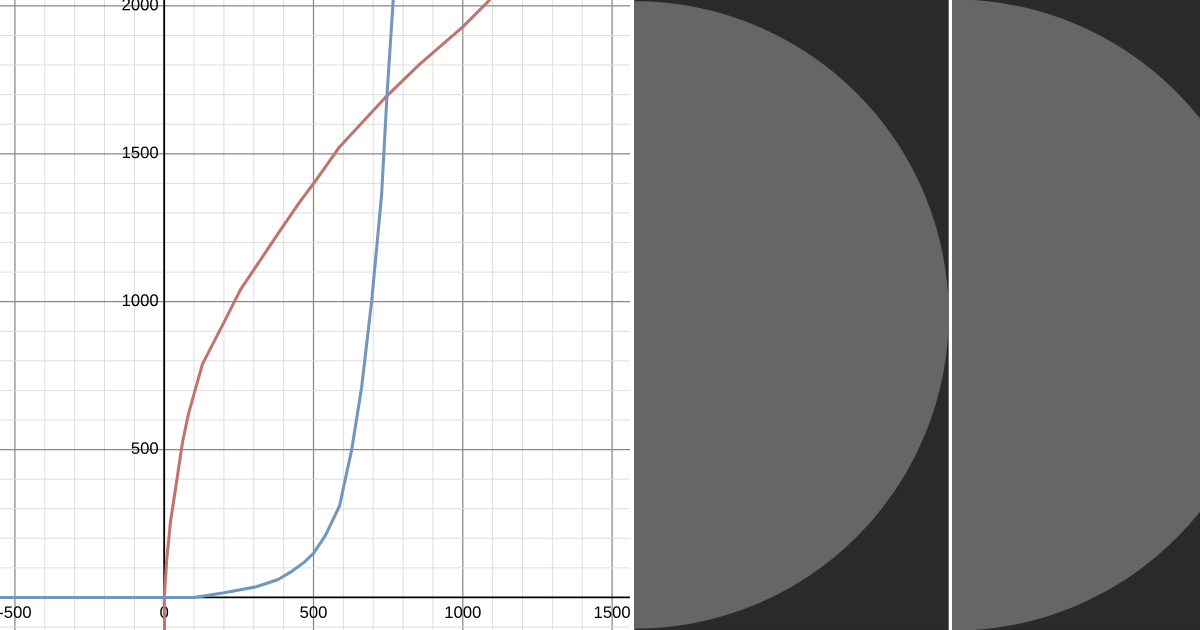 The image size is (1200, 630). What do you see at coordinates (612, 612) in the screenshot?
I see `x-tick-label: 1500` at bounding box center [612, 612].